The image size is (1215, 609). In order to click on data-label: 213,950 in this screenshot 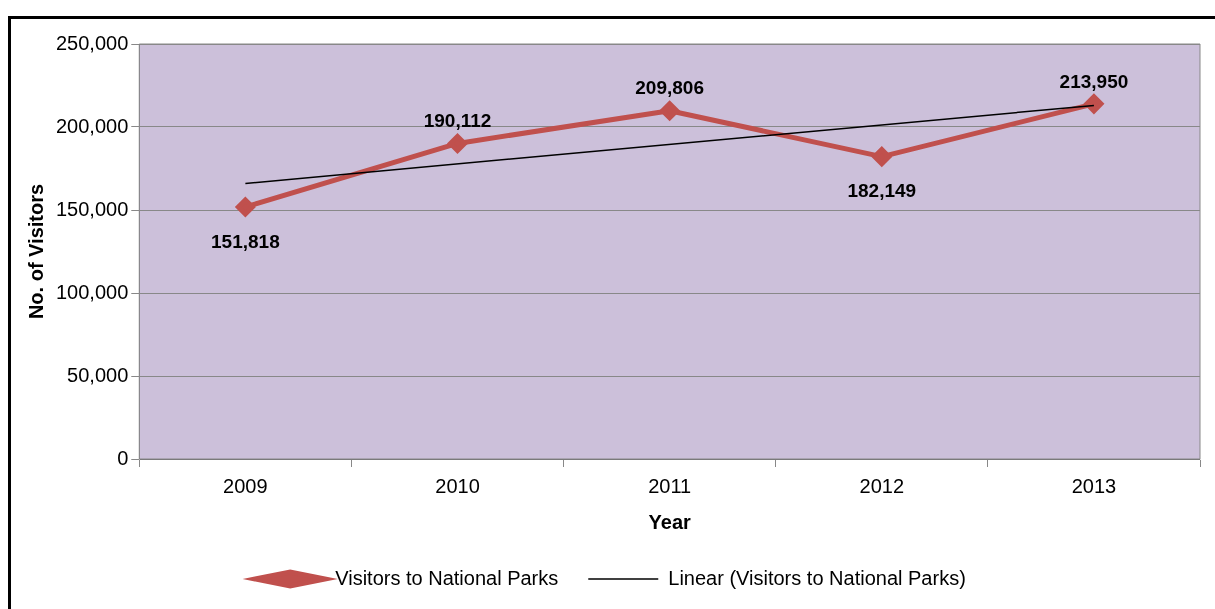, I will do `click(1094, 81)`.